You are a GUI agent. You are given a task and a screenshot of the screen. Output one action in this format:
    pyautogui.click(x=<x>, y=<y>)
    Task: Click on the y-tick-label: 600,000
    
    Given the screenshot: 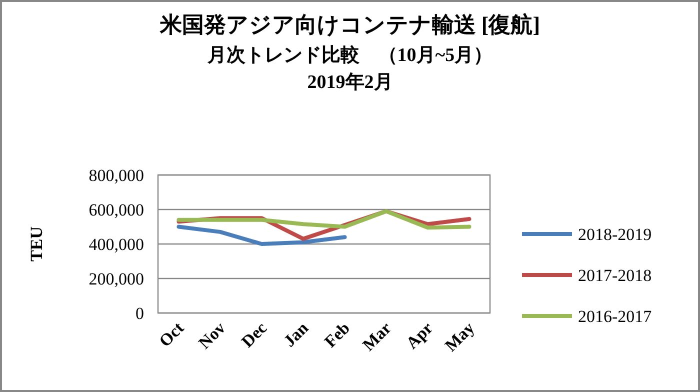 What is the action you would take?
    pyautogui.click(x=116, y=210)
    